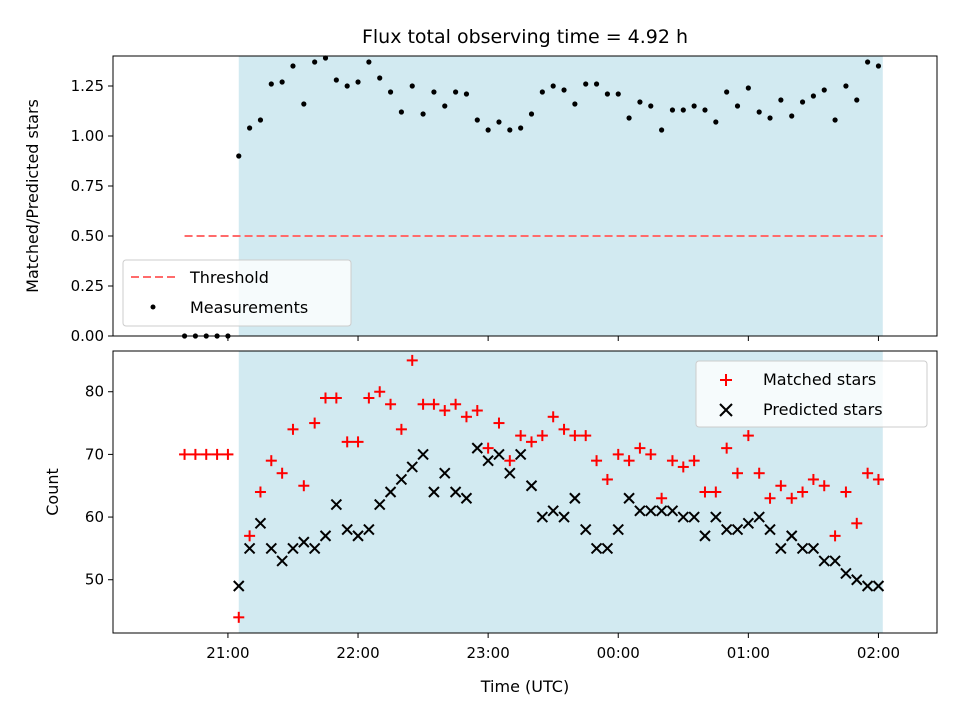 The image size is (960, 724). I want to click on x-tick-label: 02:00, so click(878, 653).